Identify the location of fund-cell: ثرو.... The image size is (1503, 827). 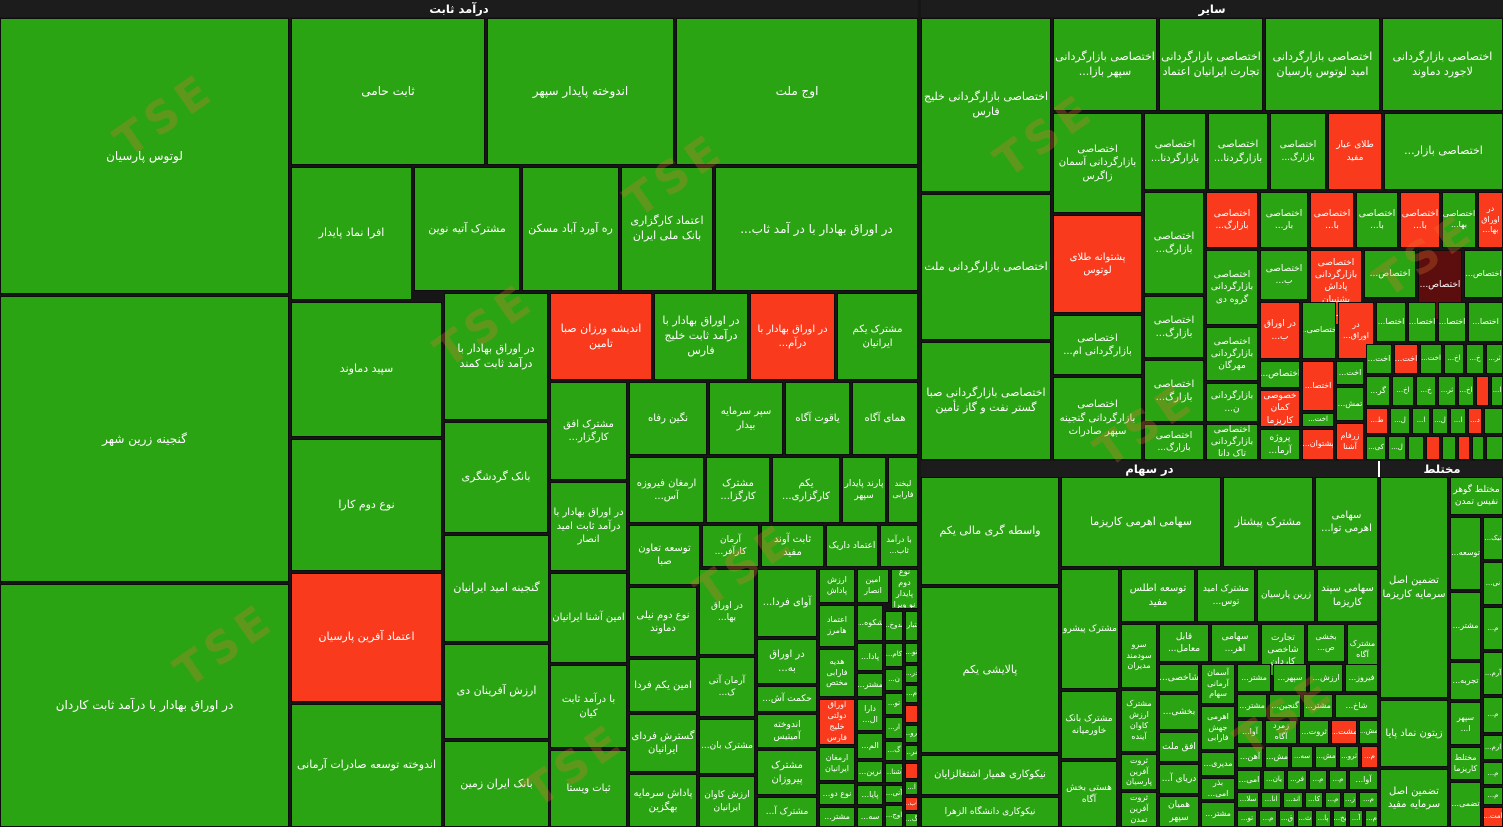
(1349, 757).